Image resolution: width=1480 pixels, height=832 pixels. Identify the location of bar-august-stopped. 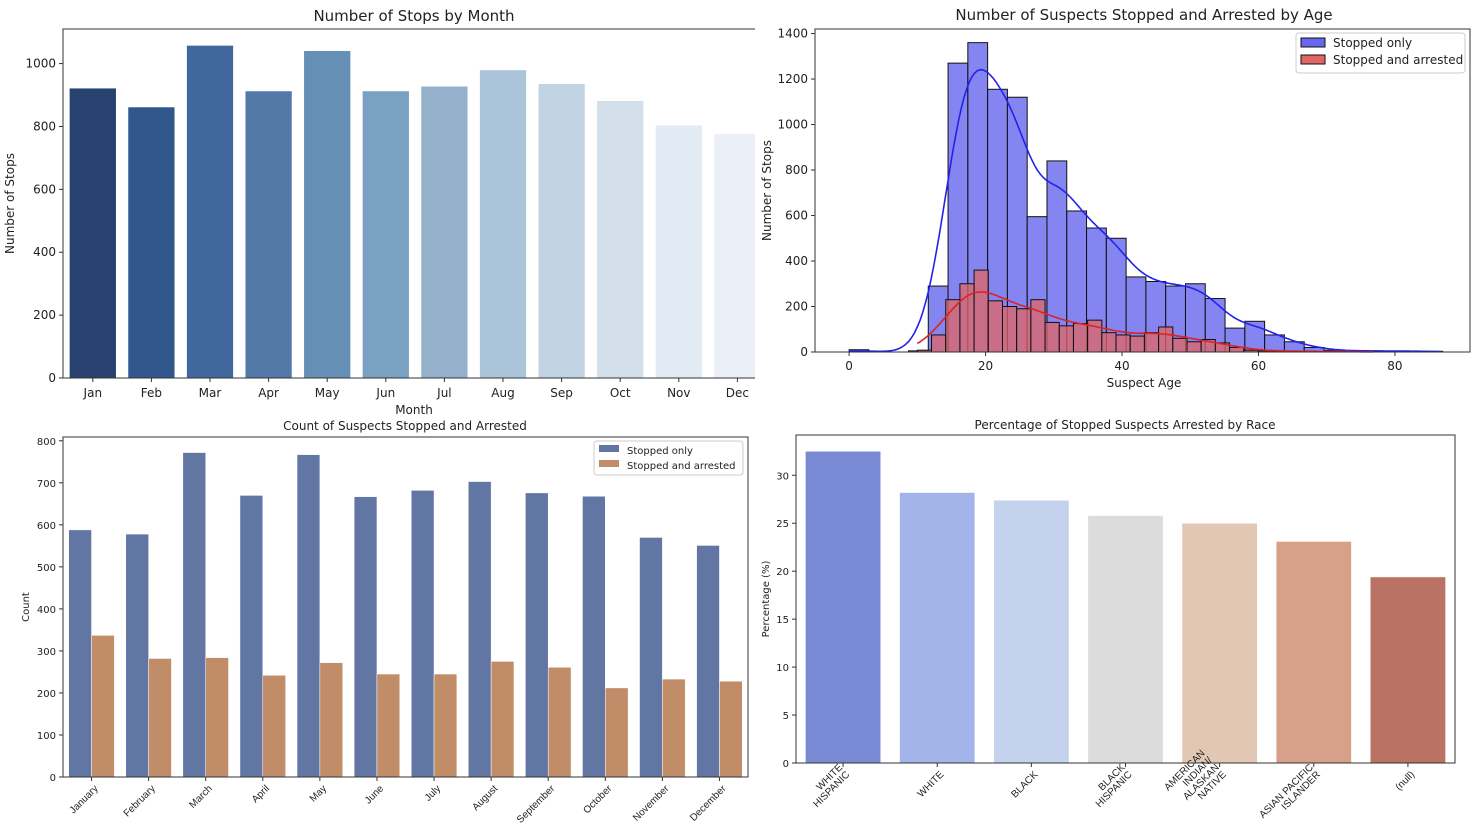
(480, 629).